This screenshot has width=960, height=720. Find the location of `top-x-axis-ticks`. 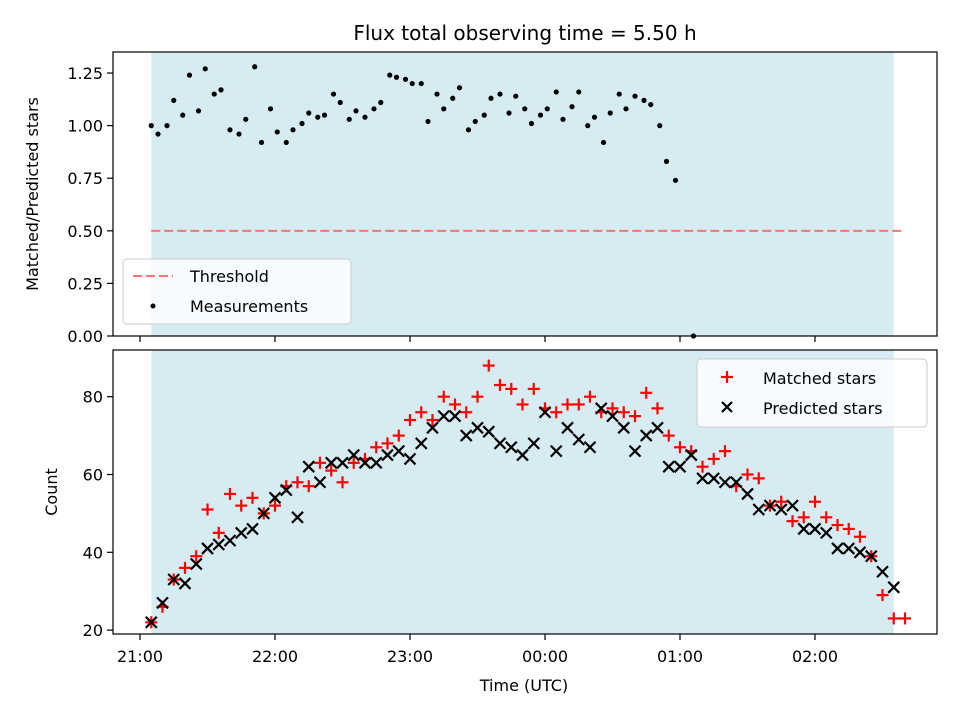

top-x-axis-ticks is located at coordinates (477, 339).